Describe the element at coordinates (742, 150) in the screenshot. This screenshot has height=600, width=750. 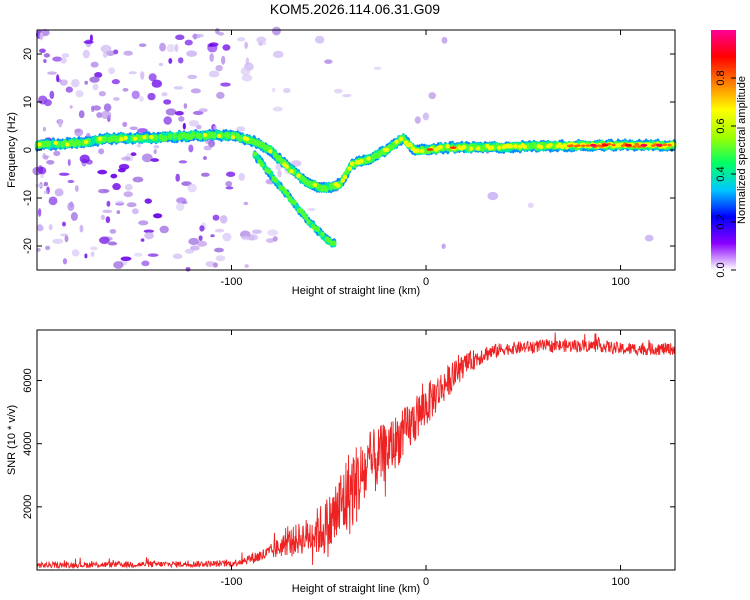
I see `colorbar-label: Normalized spectral amplitude` at that location.